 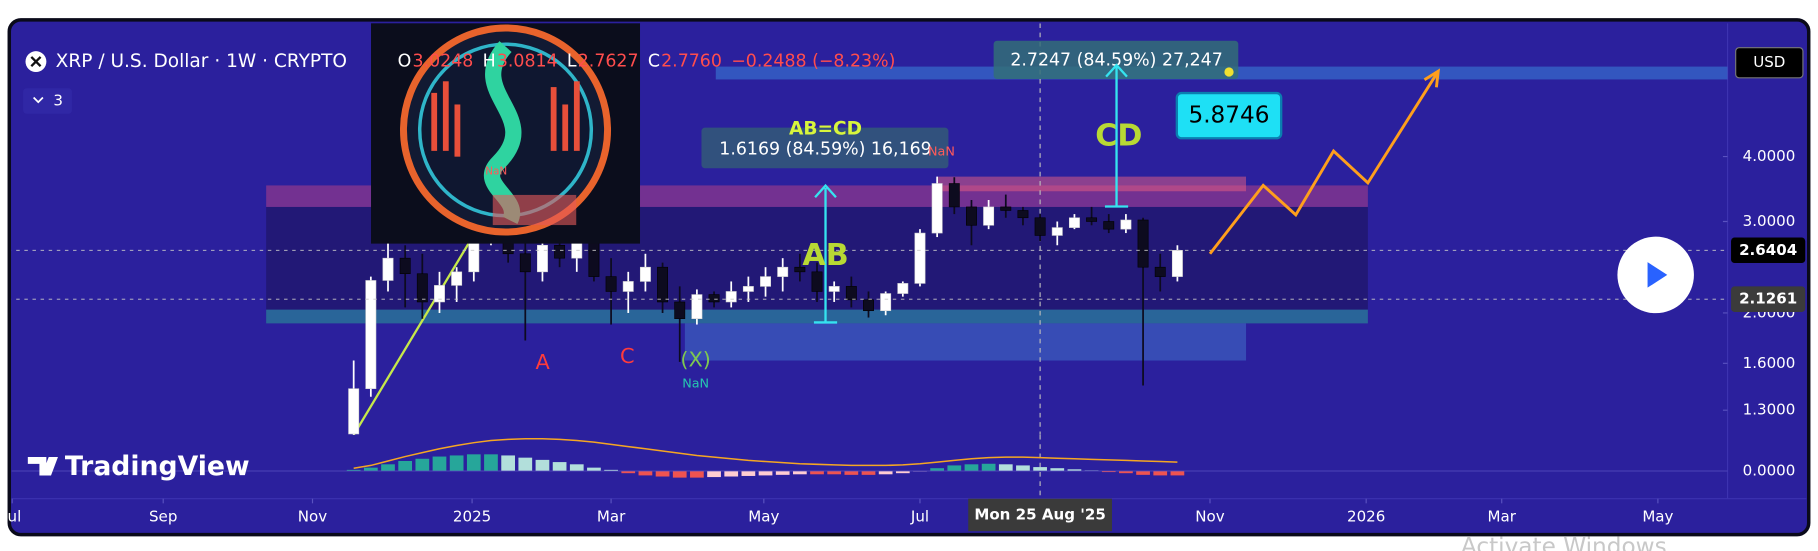 I want to click on signal-line, so click(x=765, y=453).